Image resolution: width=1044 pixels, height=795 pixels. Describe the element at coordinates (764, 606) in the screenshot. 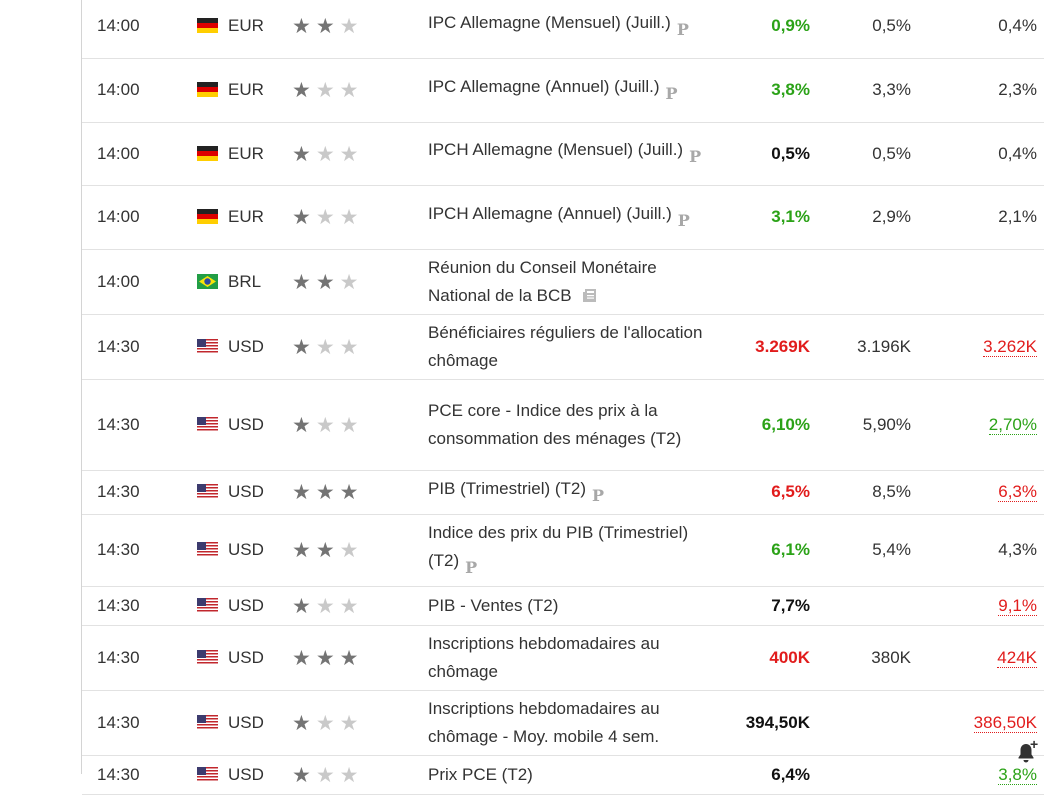

I see `actual-value: 7,7%` at that location.